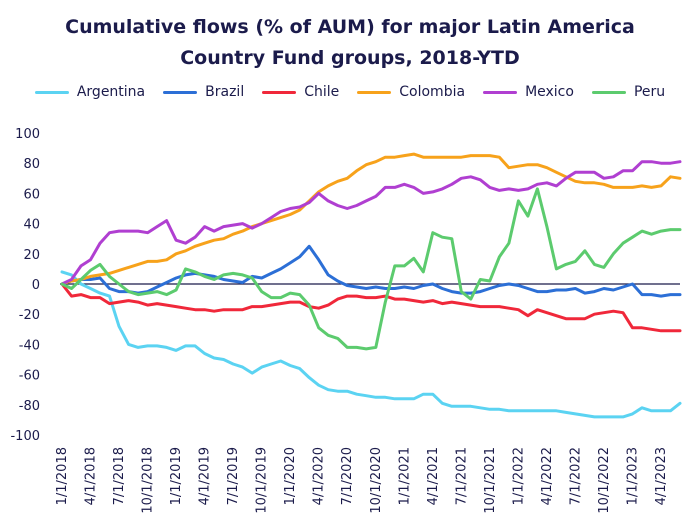  Describe the element at coordinates (661, 476) in the screenshot. I see `x-tick-label: 4/1/2023` at that location.